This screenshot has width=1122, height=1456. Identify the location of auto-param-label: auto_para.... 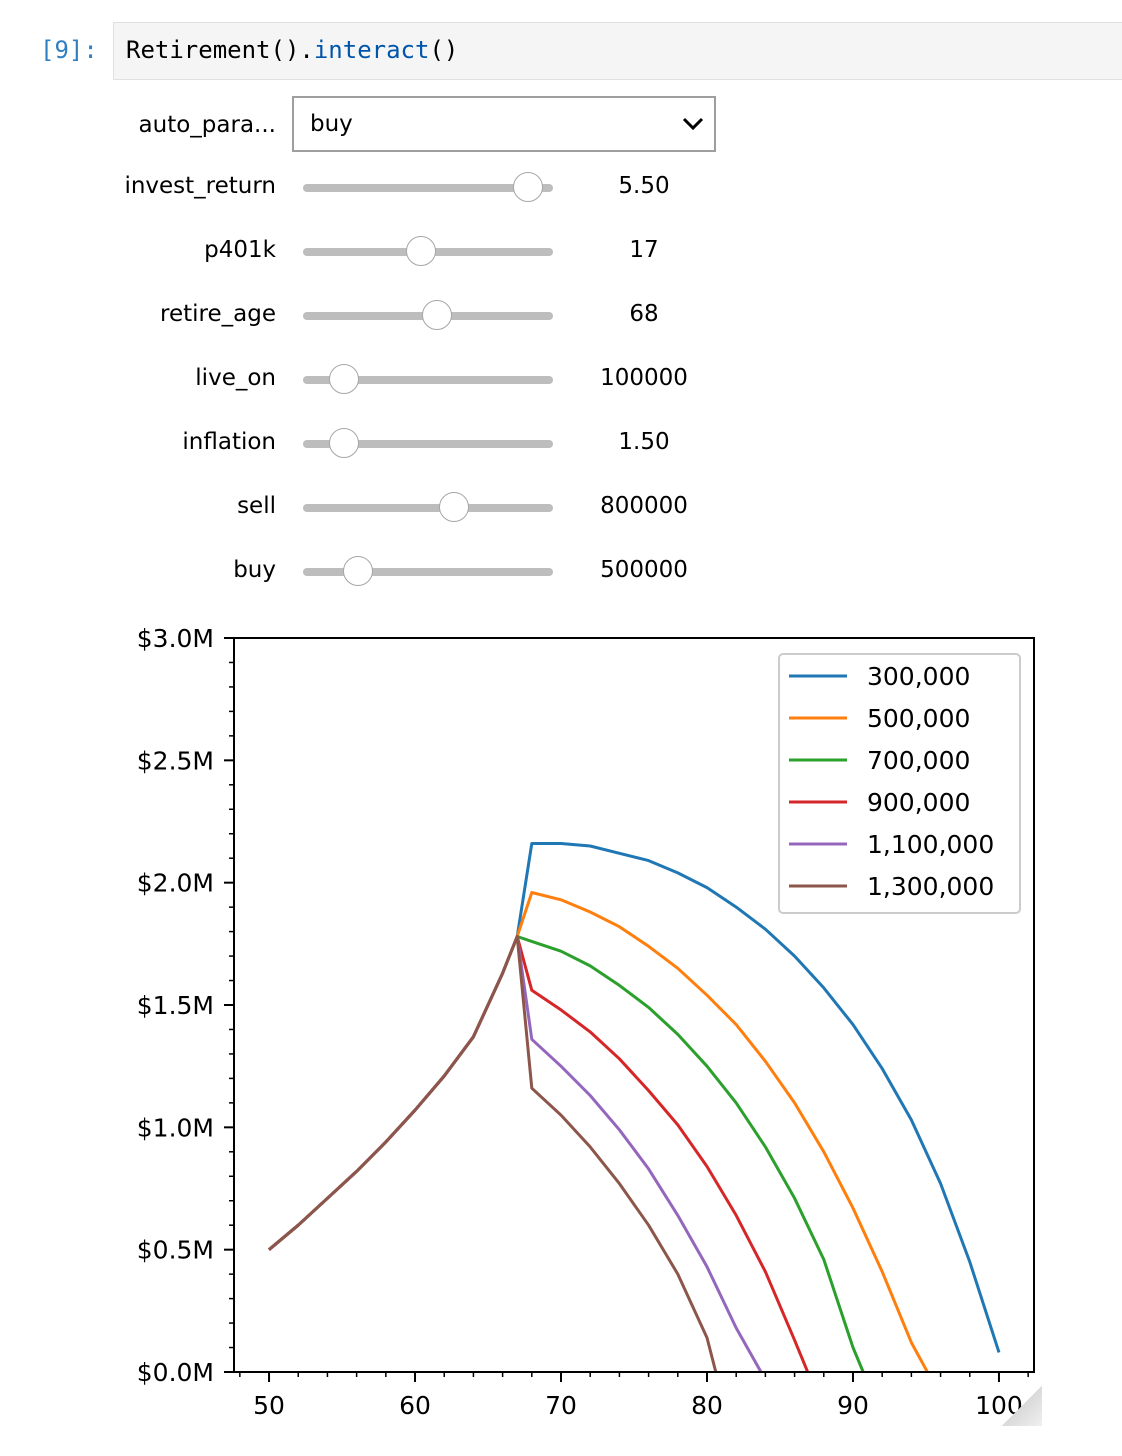
(207, 125).